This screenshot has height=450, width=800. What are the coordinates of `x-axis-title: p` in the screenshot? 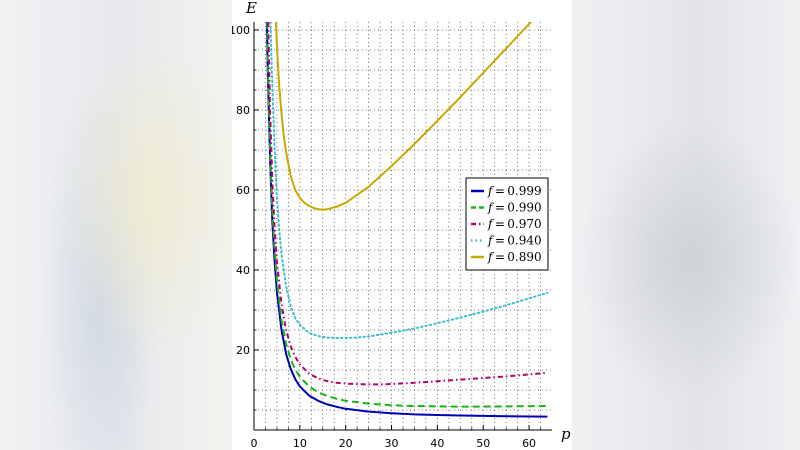 It's located at (566, 434).